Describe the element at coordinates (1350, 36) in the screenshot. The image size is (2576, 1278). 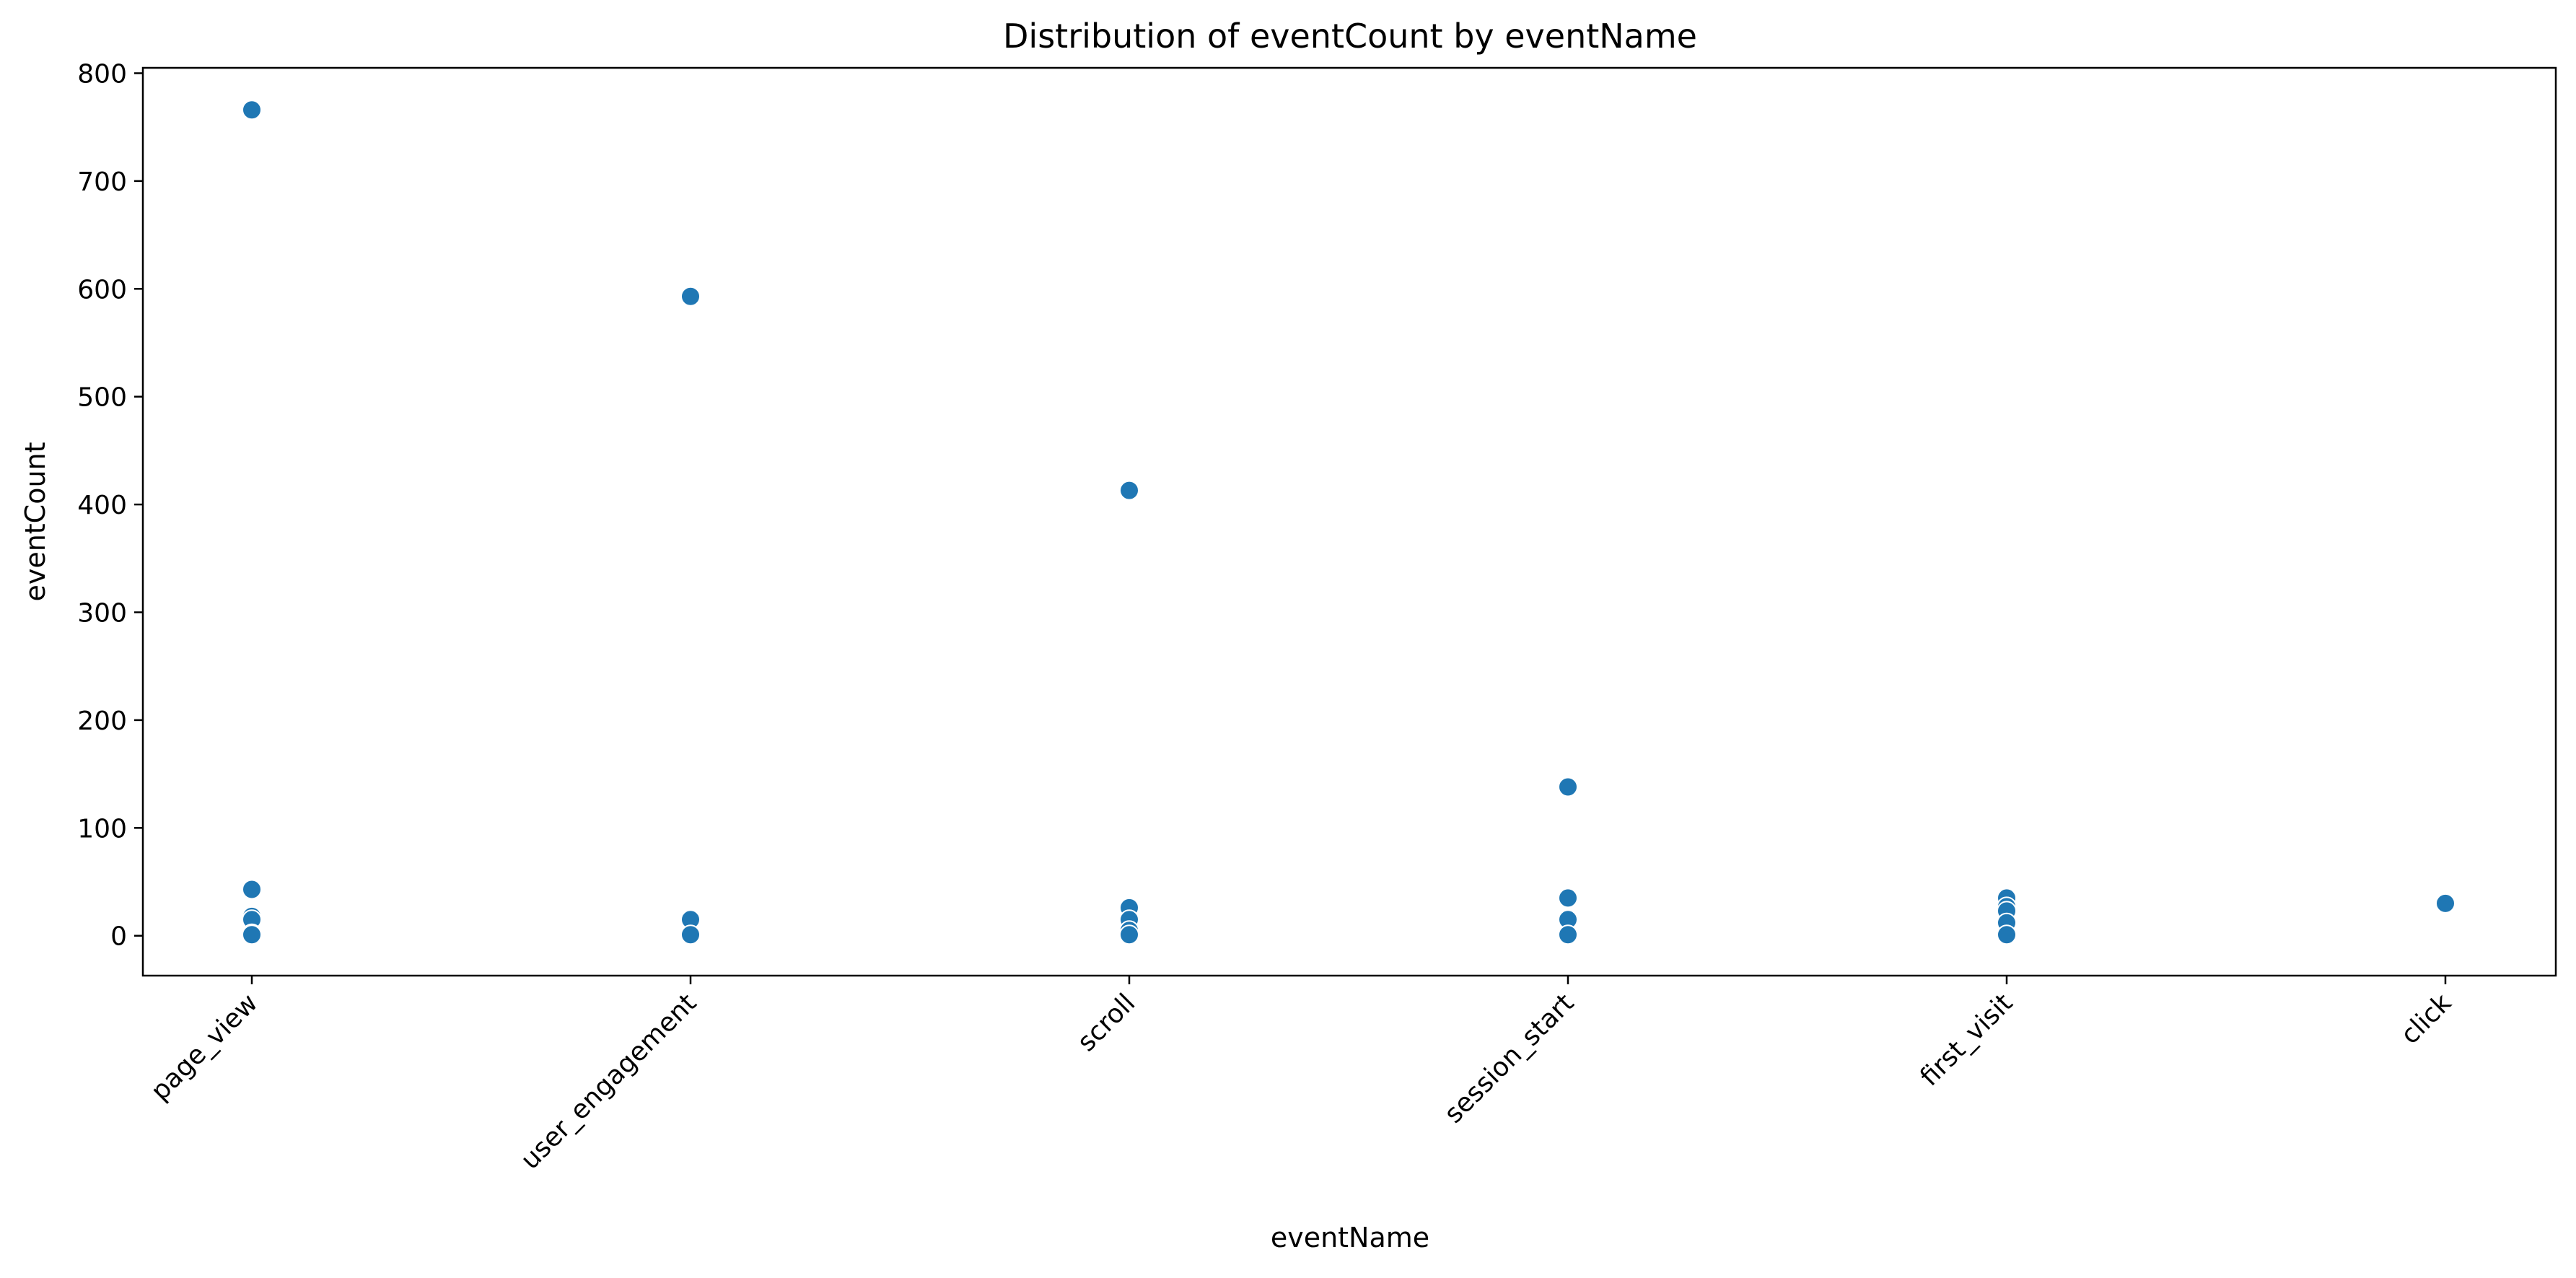
I see `chart-title: Distribution of eventCount by eventName` at that location.